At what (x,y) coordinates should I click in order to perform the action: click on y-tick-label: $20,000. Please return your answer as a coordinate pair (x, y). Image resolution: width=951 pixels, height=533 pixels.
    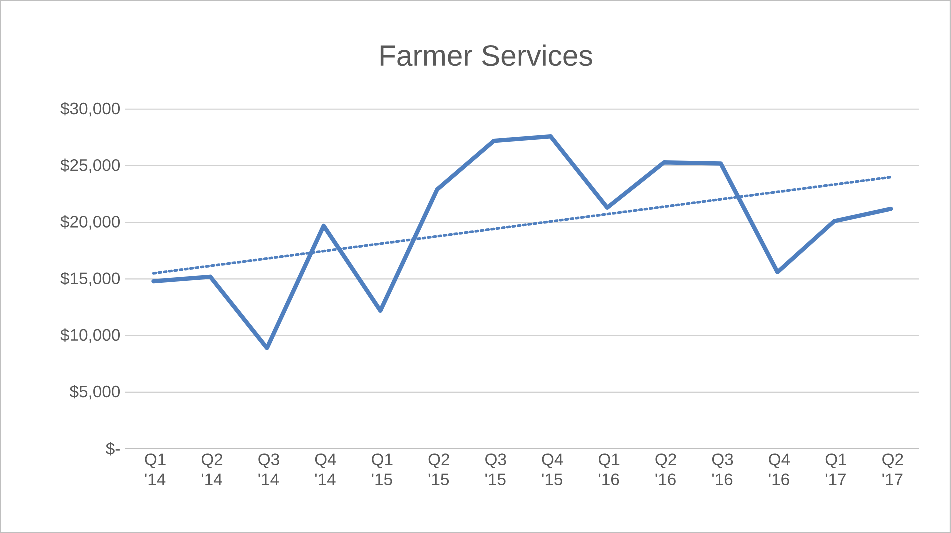
    Looking at the image, I should click on (90, 222).